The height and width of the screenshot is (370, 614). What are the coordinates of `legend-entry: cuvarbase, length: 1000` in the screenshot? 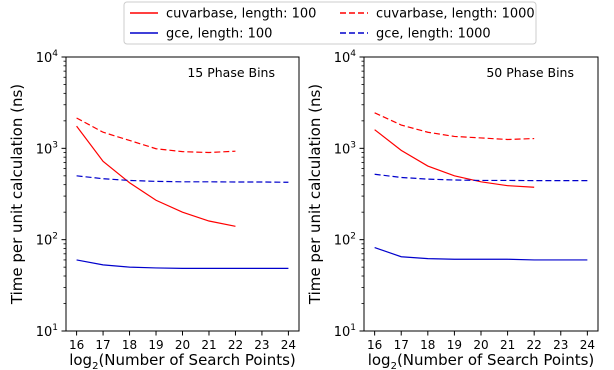 It's located at (437, 14).